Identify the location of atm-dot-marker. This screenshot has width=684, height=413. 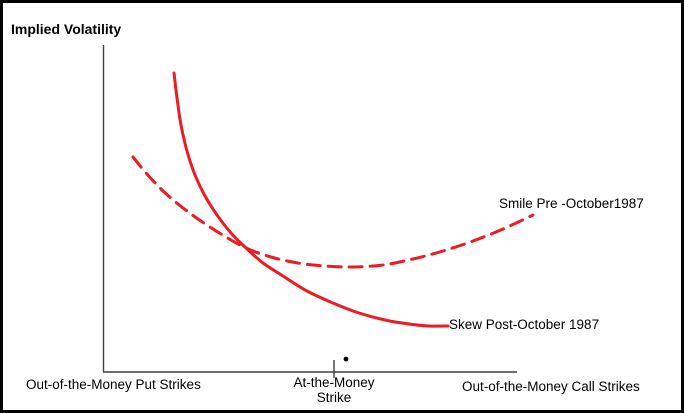
(346, 359).